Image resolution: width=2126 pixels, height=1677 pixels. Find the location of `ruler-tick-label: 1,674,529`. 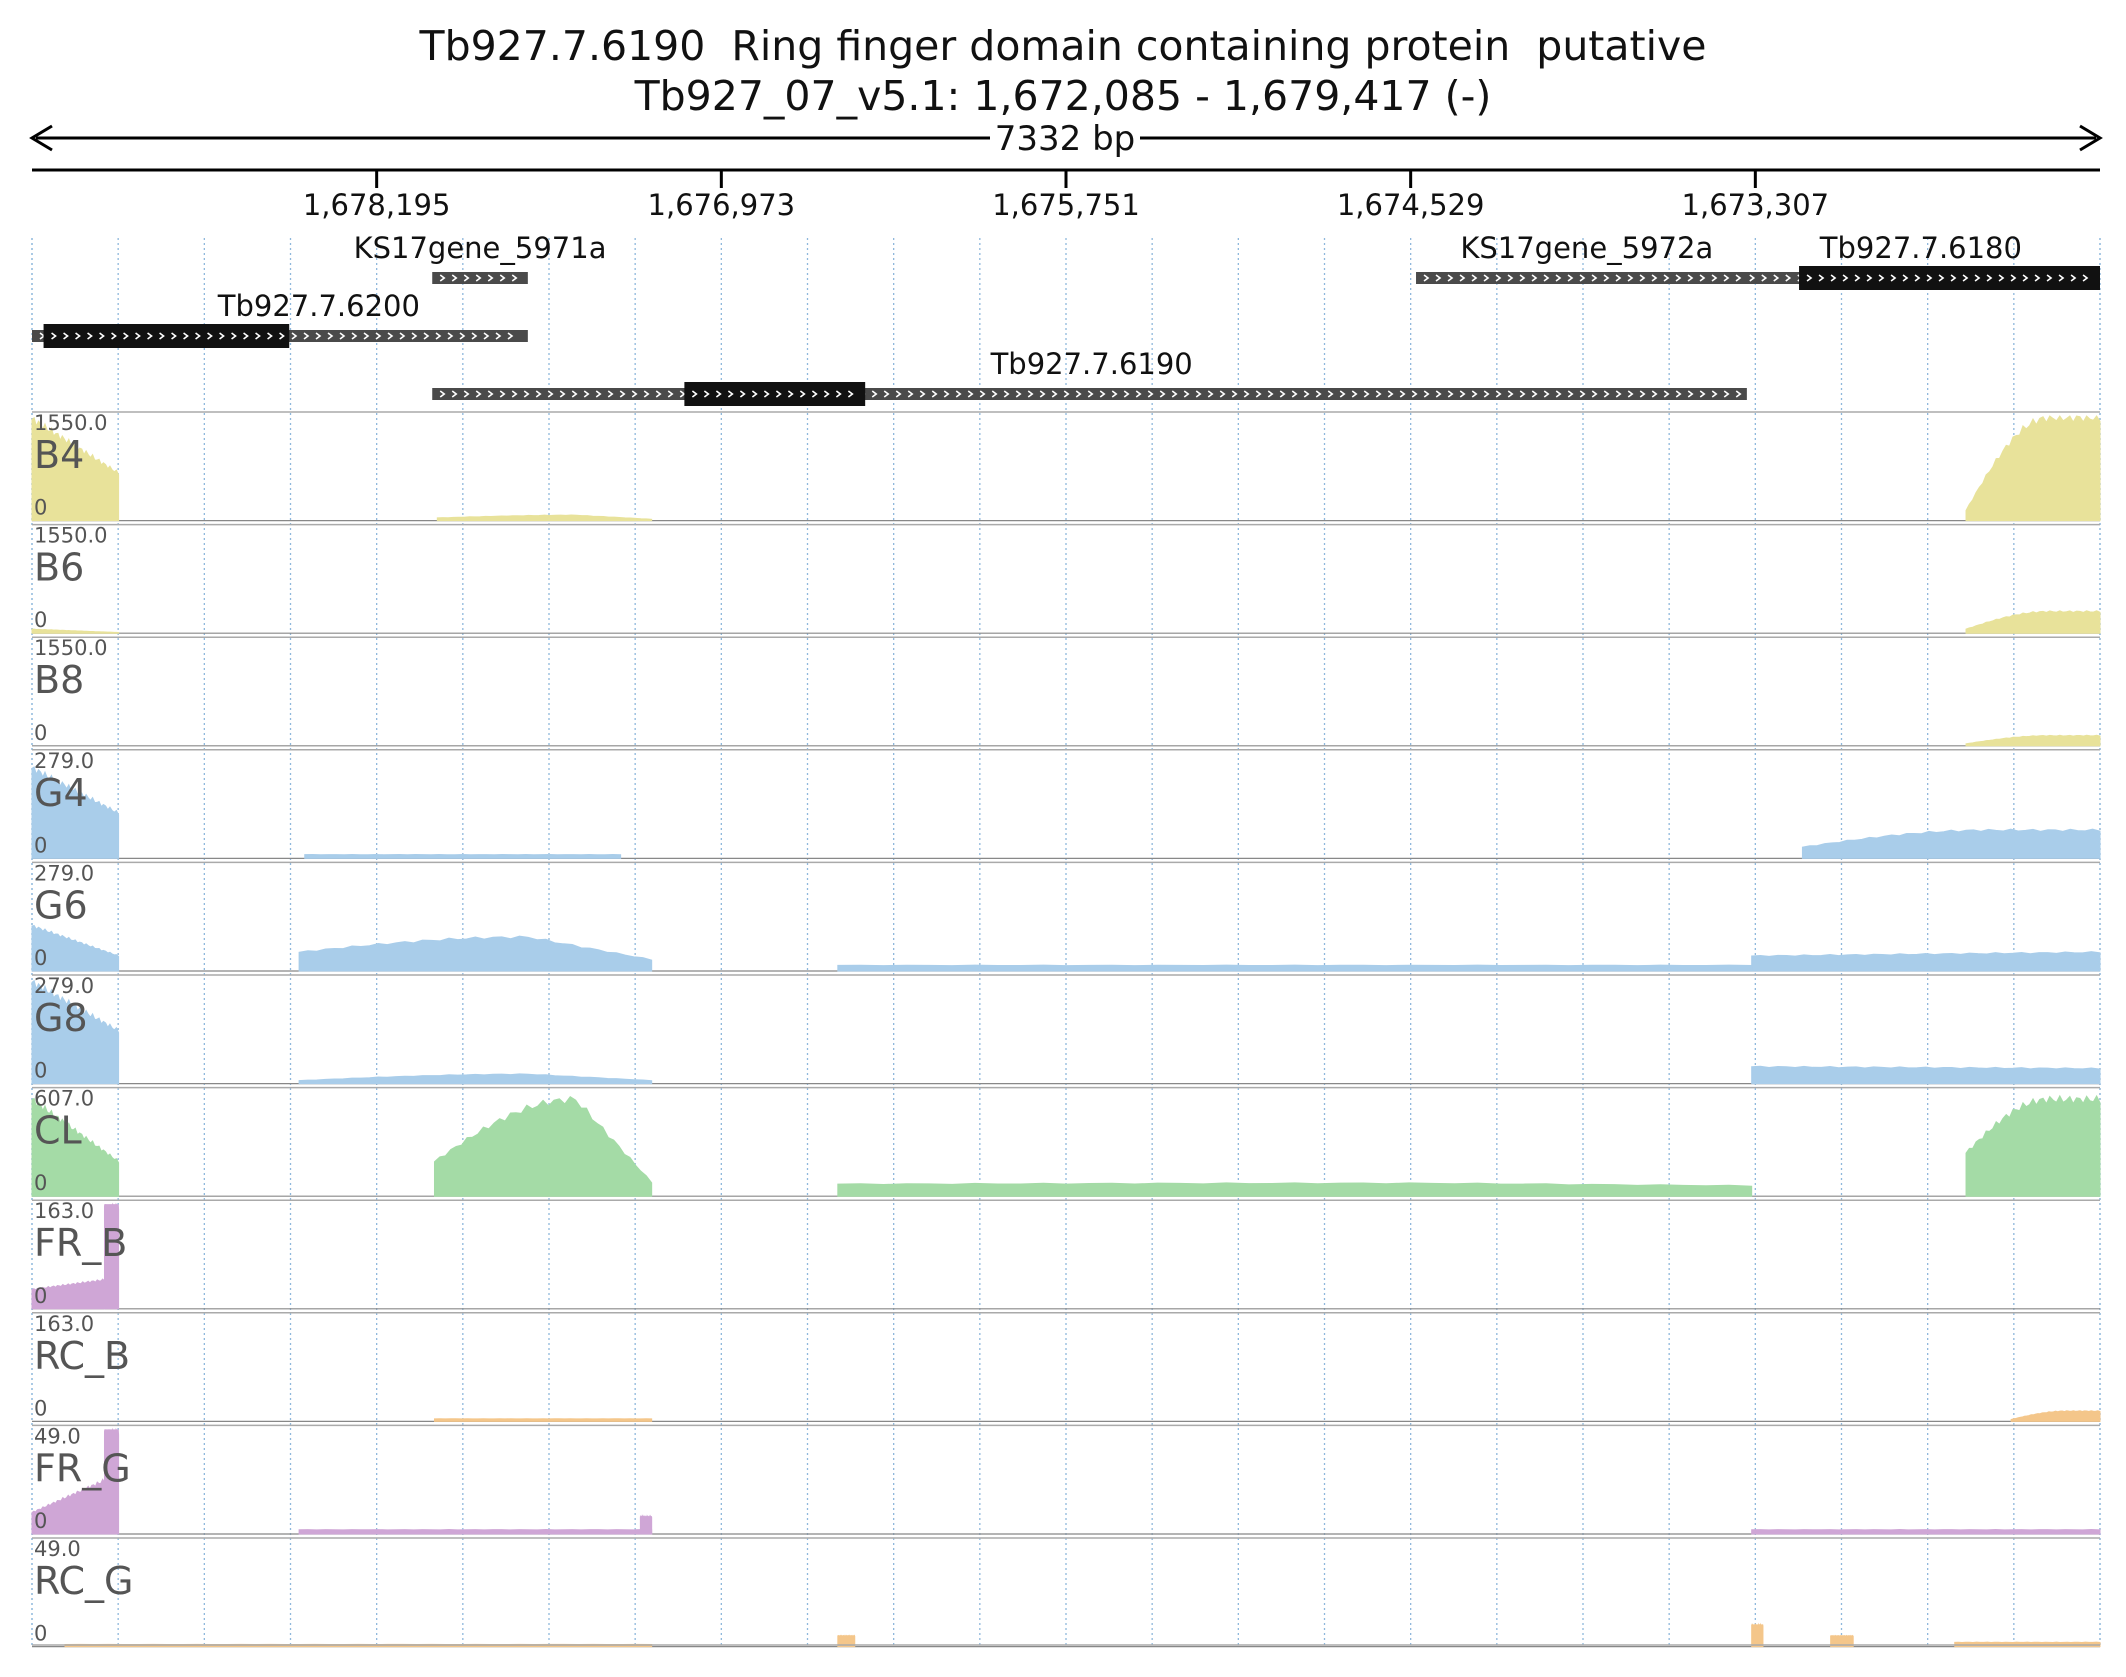

ruler-tick-label: 1,674,529 is located at coordinates (1411, 205).